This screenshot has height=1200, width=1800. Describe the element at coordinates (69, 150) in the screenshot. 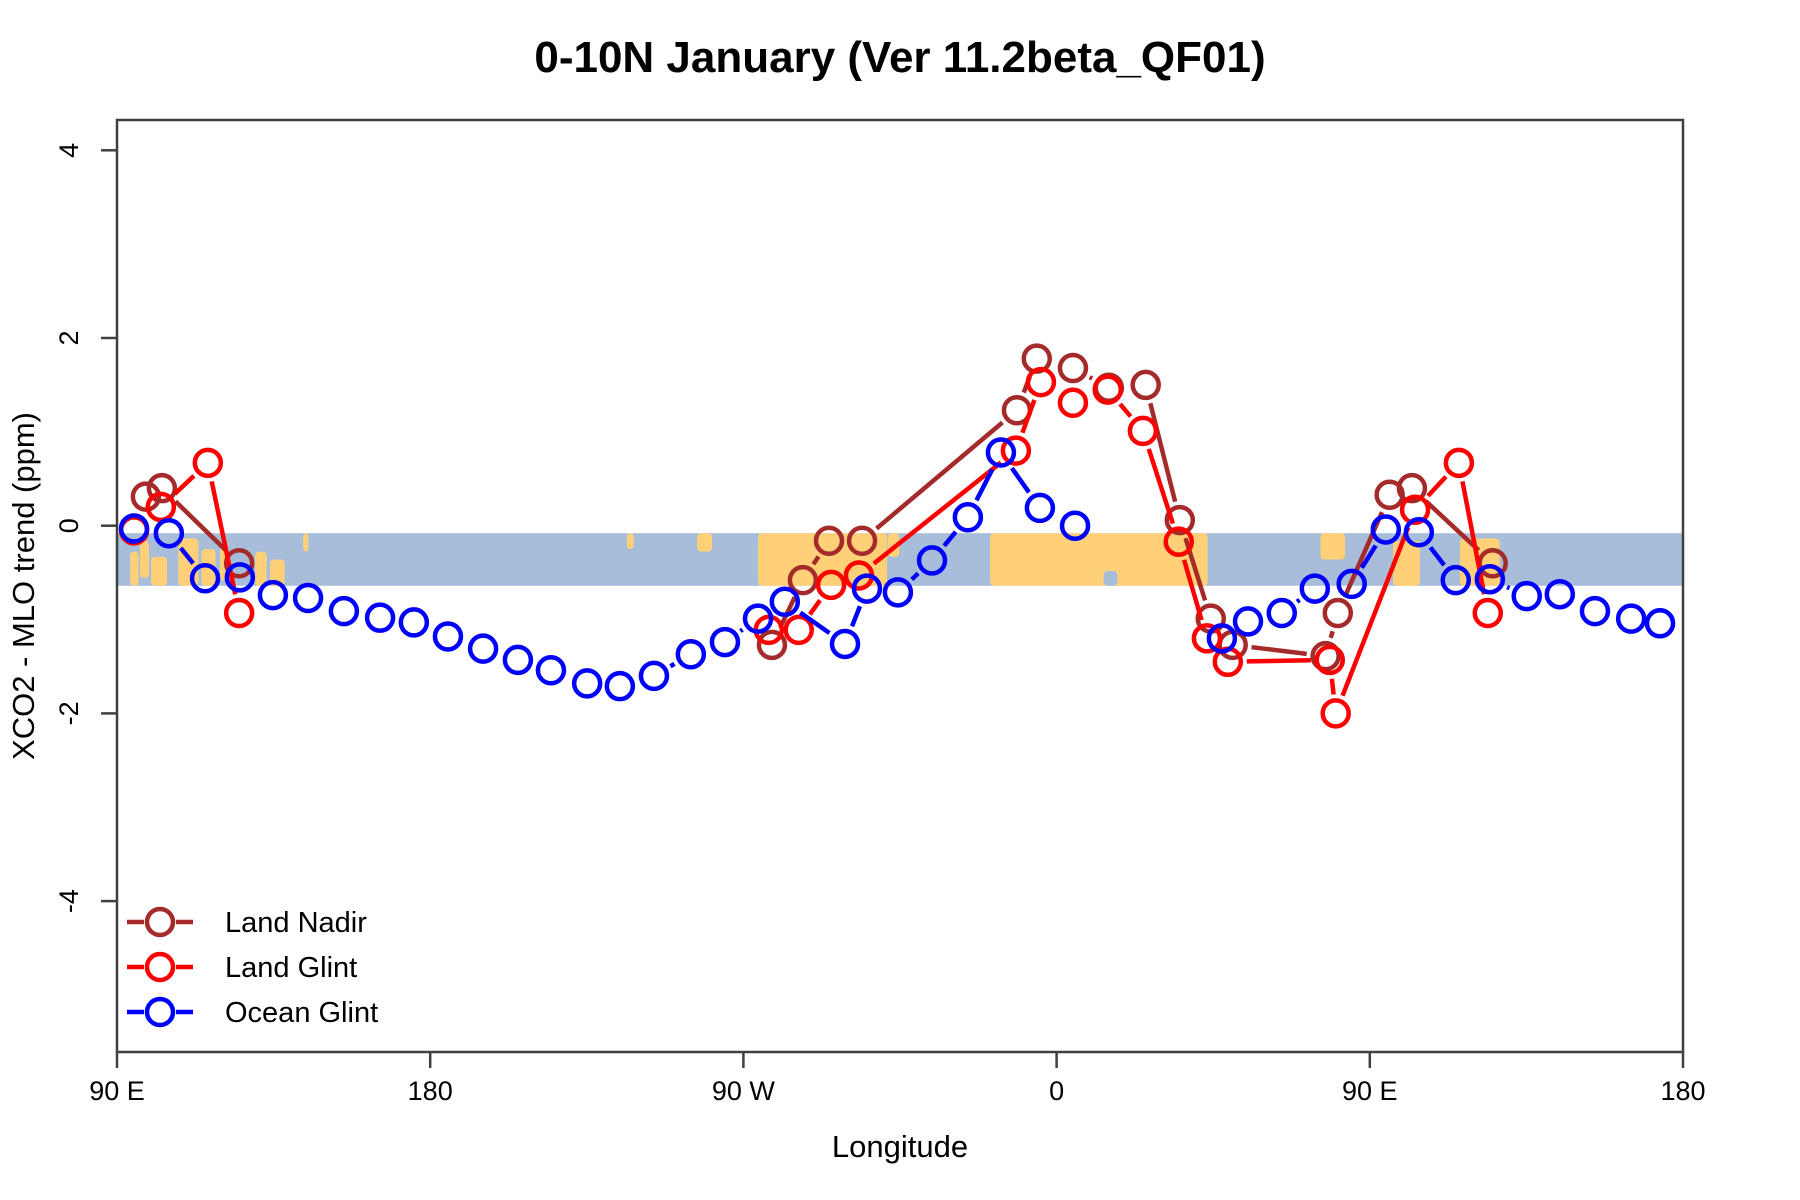

I see `y-tick-label: 4` at that location.